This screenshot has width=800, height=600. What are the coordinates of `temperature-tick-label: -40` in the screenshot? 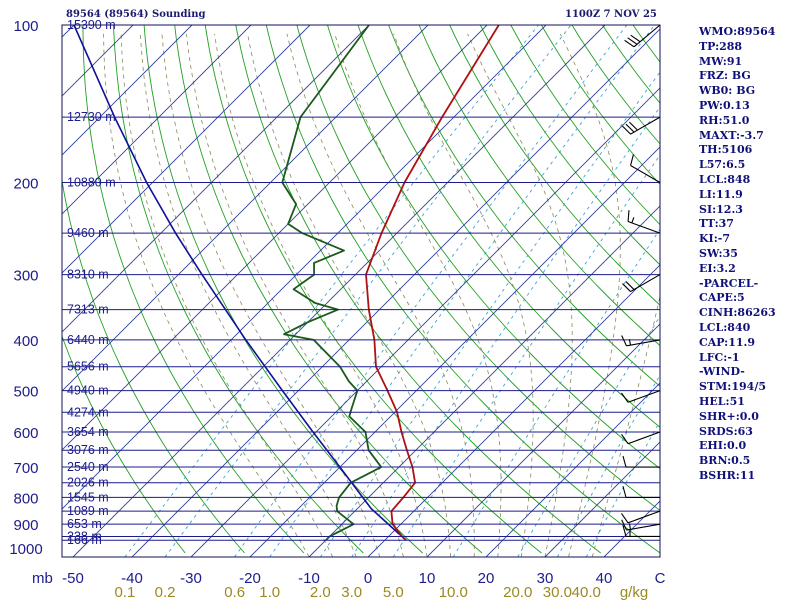 It's located at (132, 578).